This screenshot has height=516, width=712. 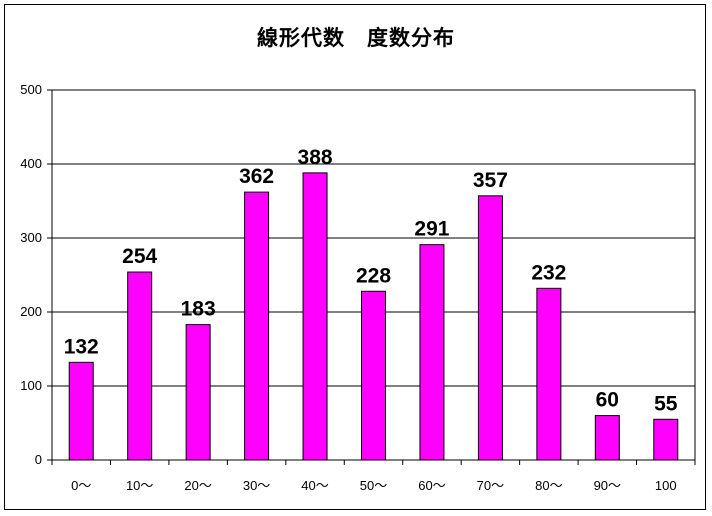 What do you see at coordinates (139, 485) in the screenshot?
I see `x-tick-label: 10〜` at bounding box center [139, 485].